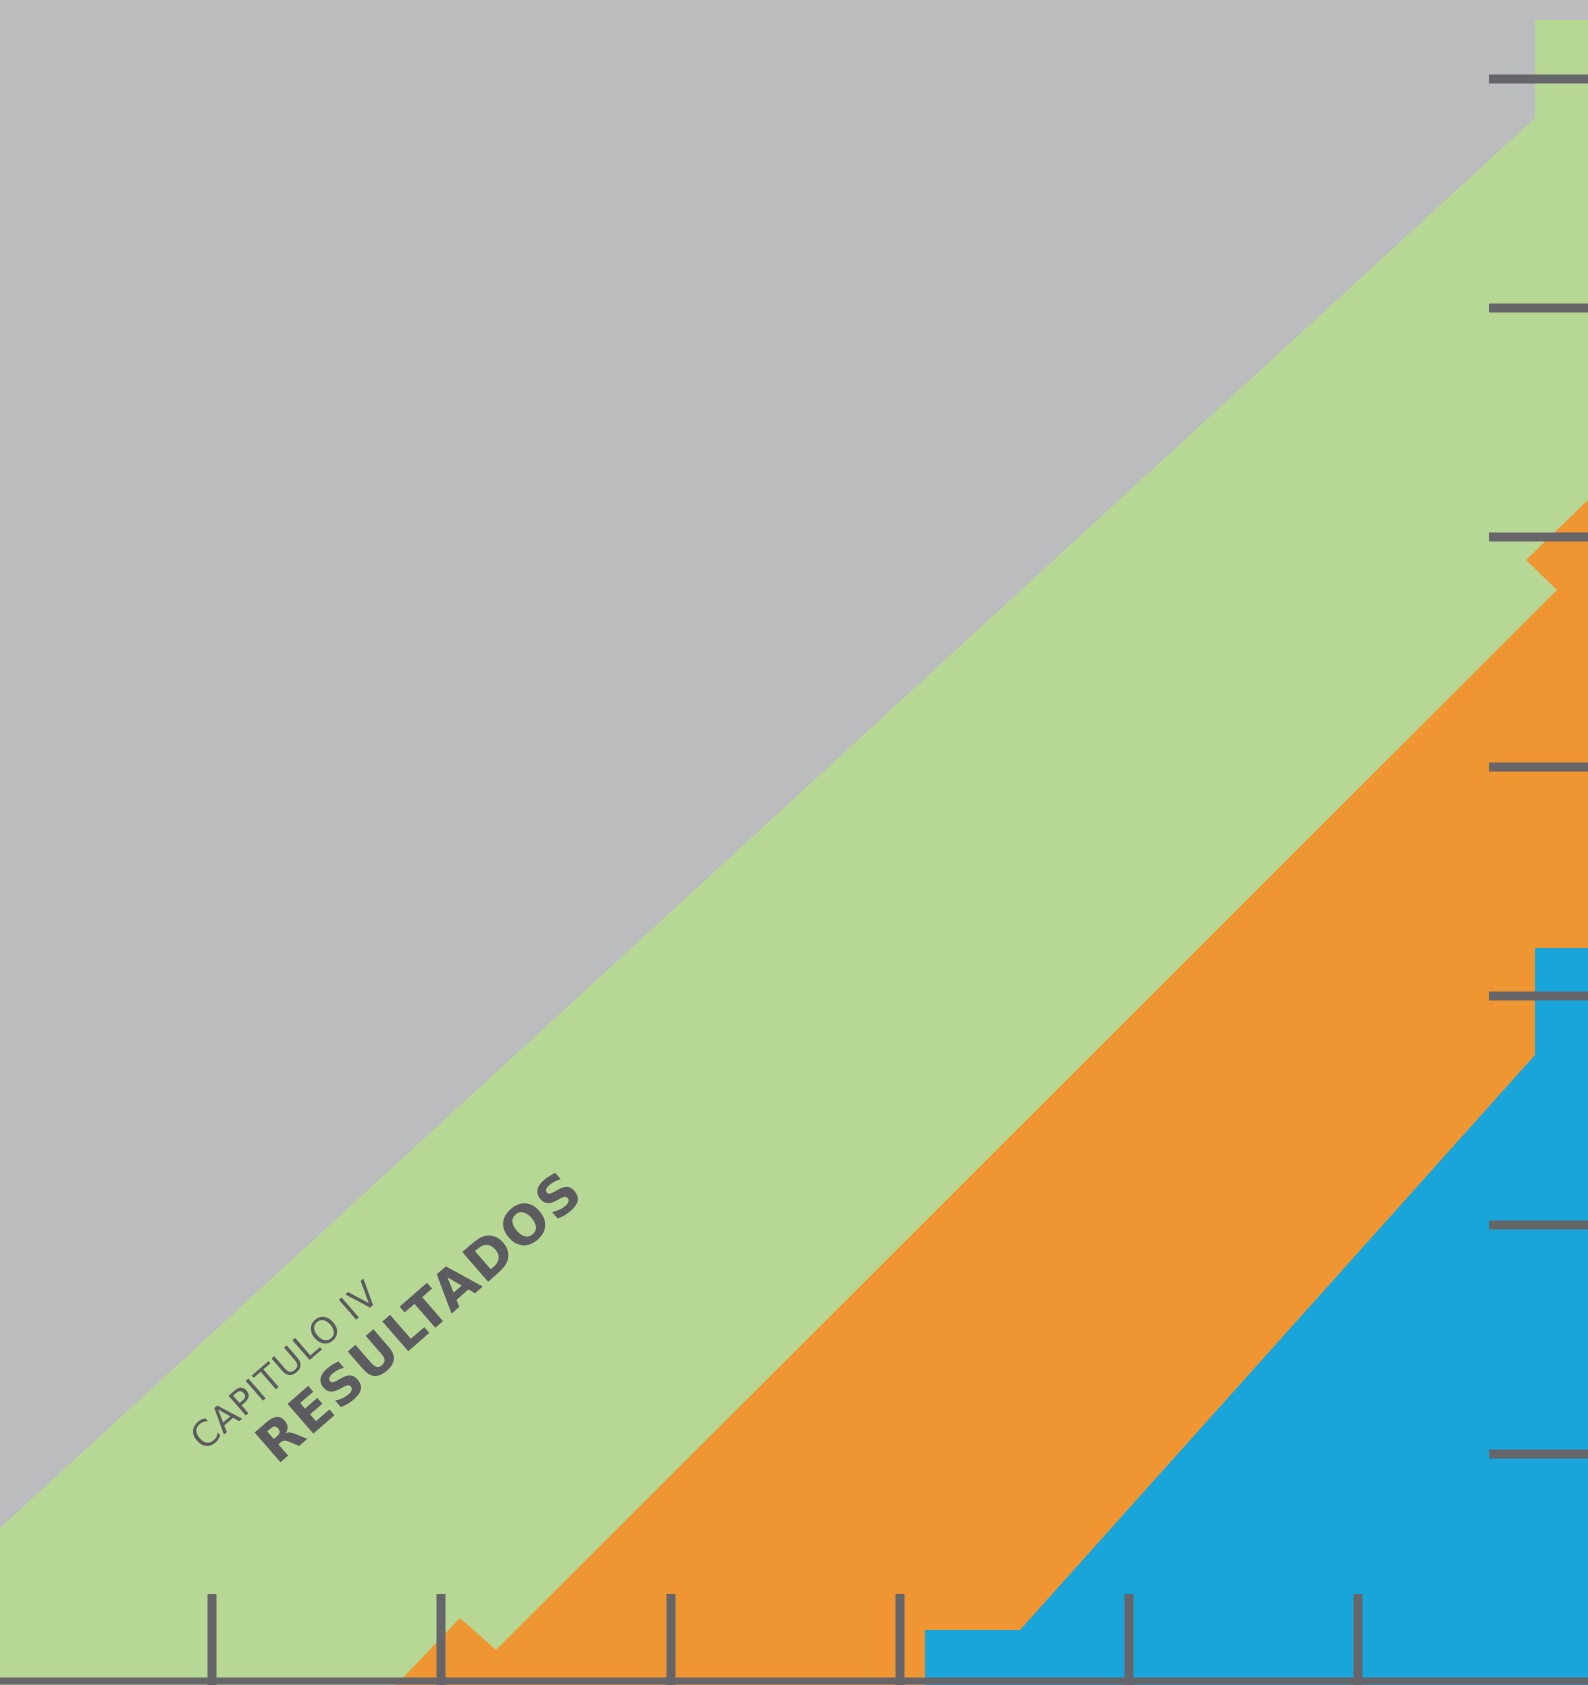  What do you see at coordinates (1538, 766) in the screenshot?
I see `right-ruler-ticks` at bounding box center [1538, 766].